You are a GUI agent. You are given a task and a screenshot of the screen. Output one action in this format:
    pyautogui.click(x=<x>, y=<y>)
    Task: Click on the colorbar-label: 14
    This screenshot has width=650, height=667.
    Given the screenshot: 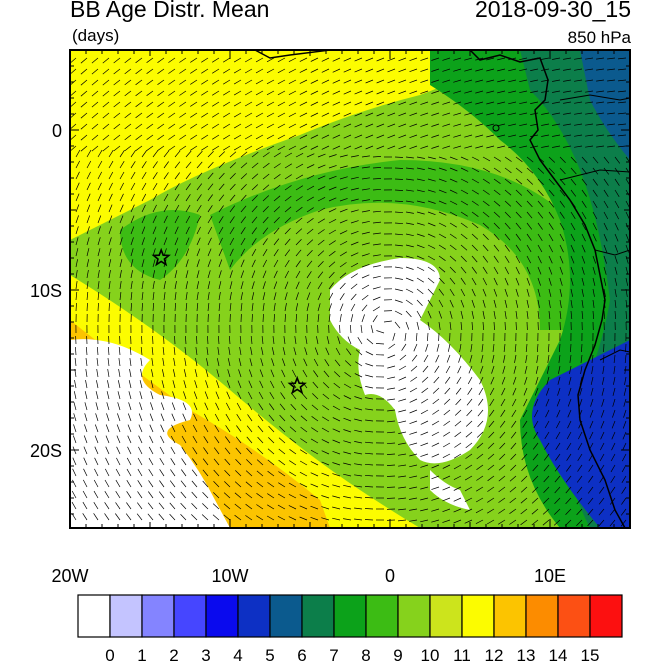 What is the action you would take?
    pyautogui.click(x=558, y=655)
    